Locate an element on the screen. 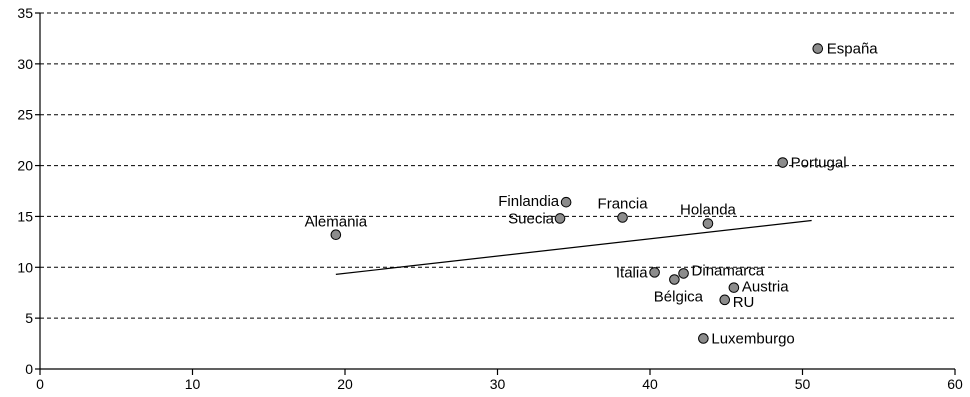  y-tick-label-5: 25 is located at coordinates (25, 115).